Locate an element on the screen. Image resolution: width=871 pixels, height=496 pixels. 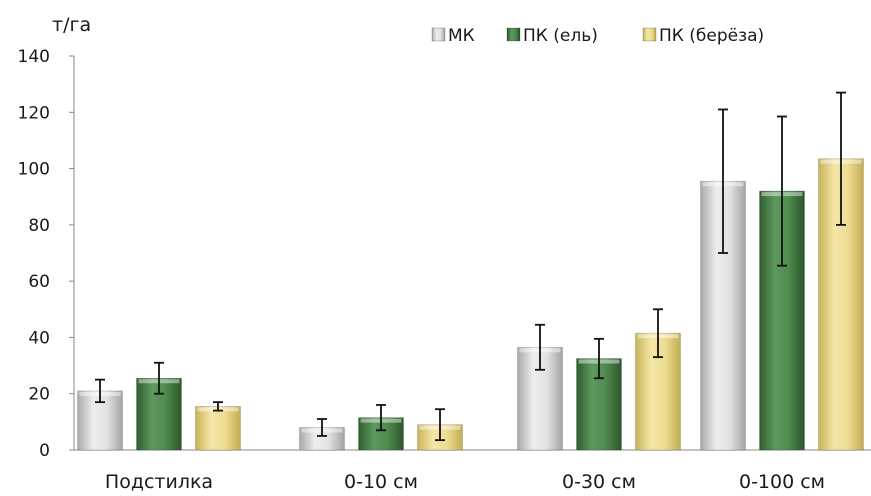
y-tick-label: 80 is located at coordinates (39, 226).